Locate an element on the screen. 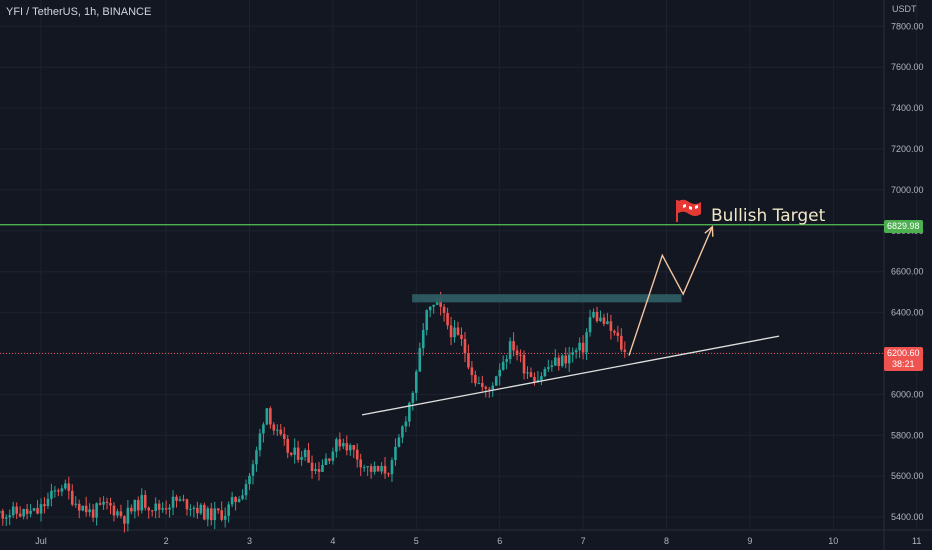 The width and height of the screenshot is (932, 550). target-price-badge: 6829.98 is located at coordinates (903, 226).